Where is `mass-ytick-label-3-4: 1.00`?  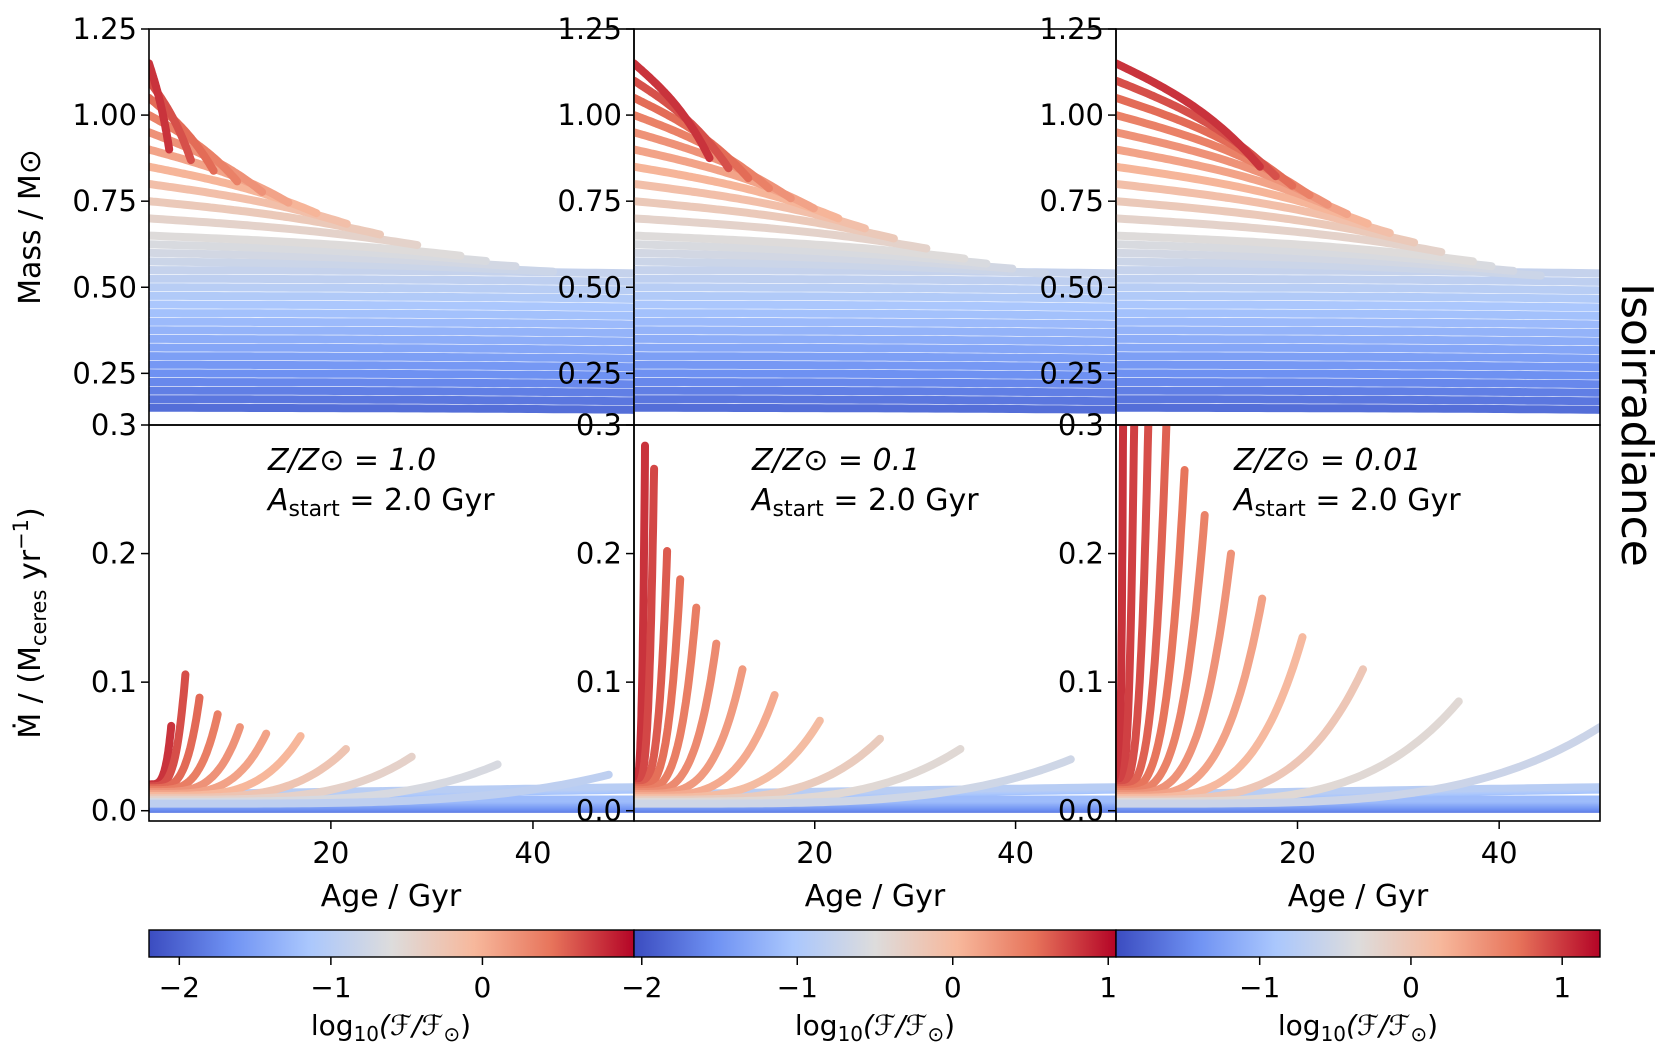 mass-ytick-label-3-4: 1.00 is located at coordinates (1071, 115).